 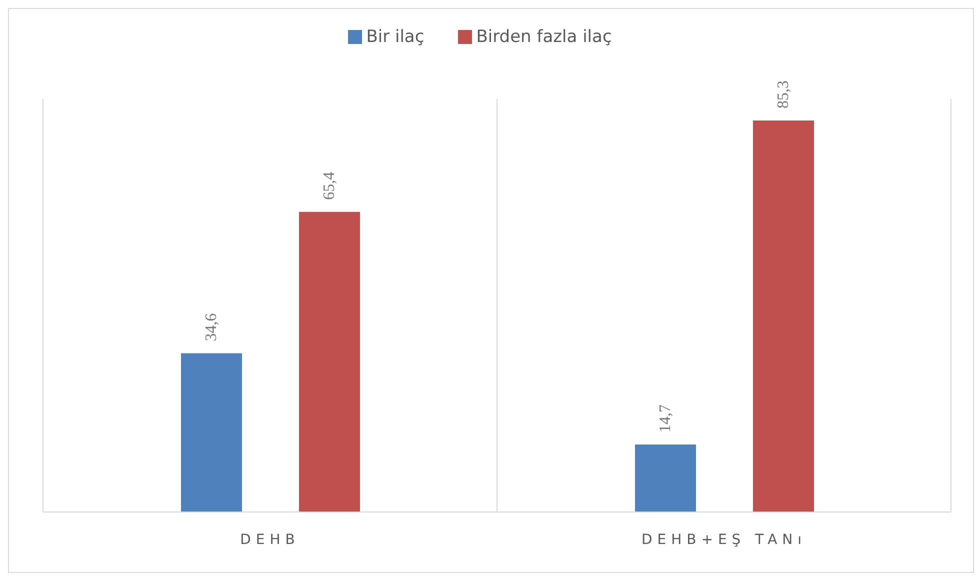 What do you see at coordinates (270, 540) in the screenshot?
I see `x-tick-label: DEHB` at bounding box center [270, 540].